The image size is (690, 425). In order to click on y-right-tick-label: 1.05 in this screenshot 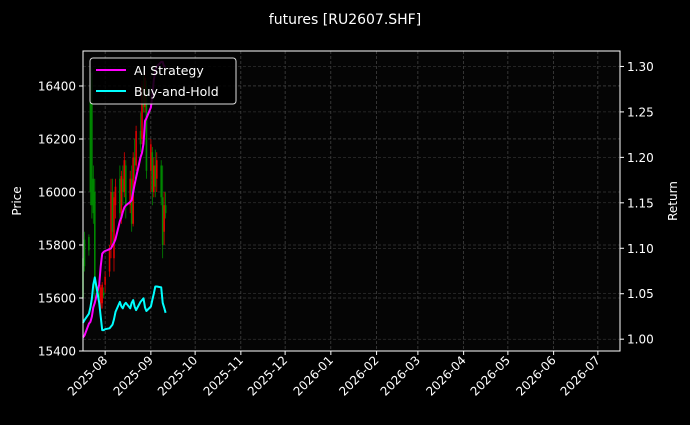, I will do `click(640, 294)`.